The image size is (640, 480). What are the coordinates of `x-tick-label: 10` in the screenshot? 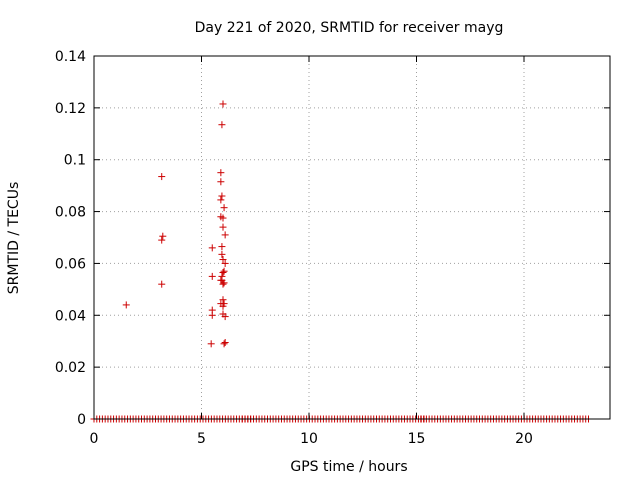 It's located at (309, 439).